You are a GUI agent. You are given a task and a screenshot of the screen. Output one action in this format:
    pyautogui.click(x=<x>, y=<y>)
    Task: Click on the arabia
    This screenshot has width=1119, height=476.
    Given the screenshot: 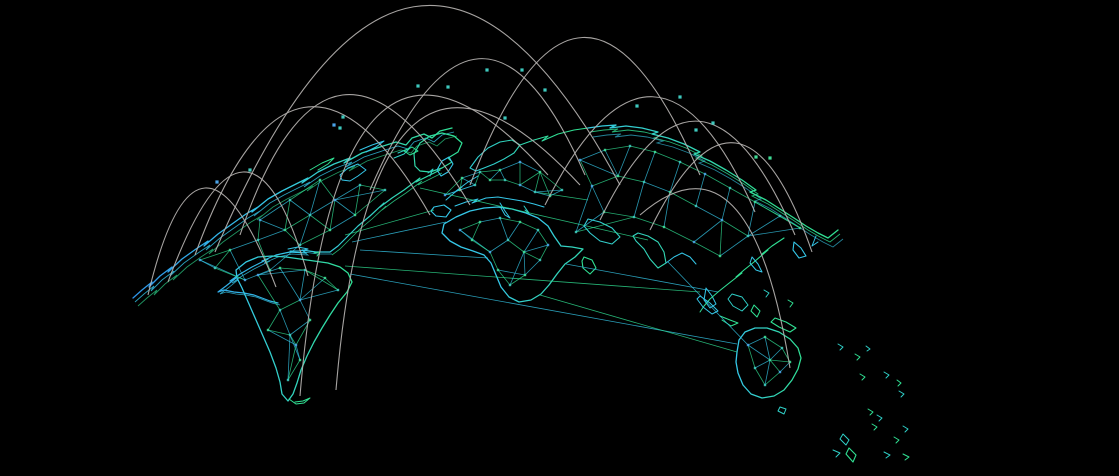 What is the action you would take?
    pyautogui.click(x=602, y=231)
    